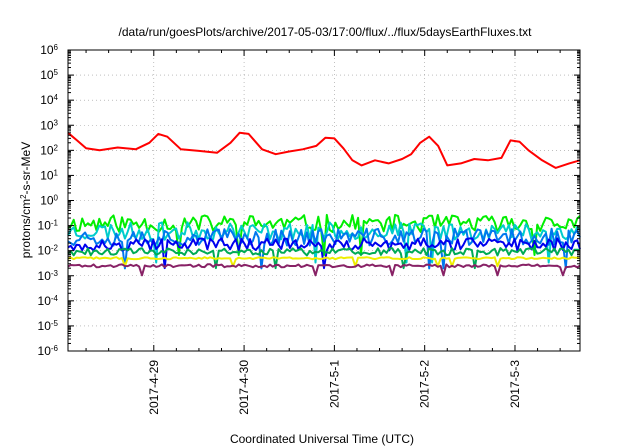 Image resolution: width=640 pixels, height=448 pixels. Describe the element at coordinates (515, 384) in the screenshot. I see `x-tick-label: 2017-5-3` at that location.